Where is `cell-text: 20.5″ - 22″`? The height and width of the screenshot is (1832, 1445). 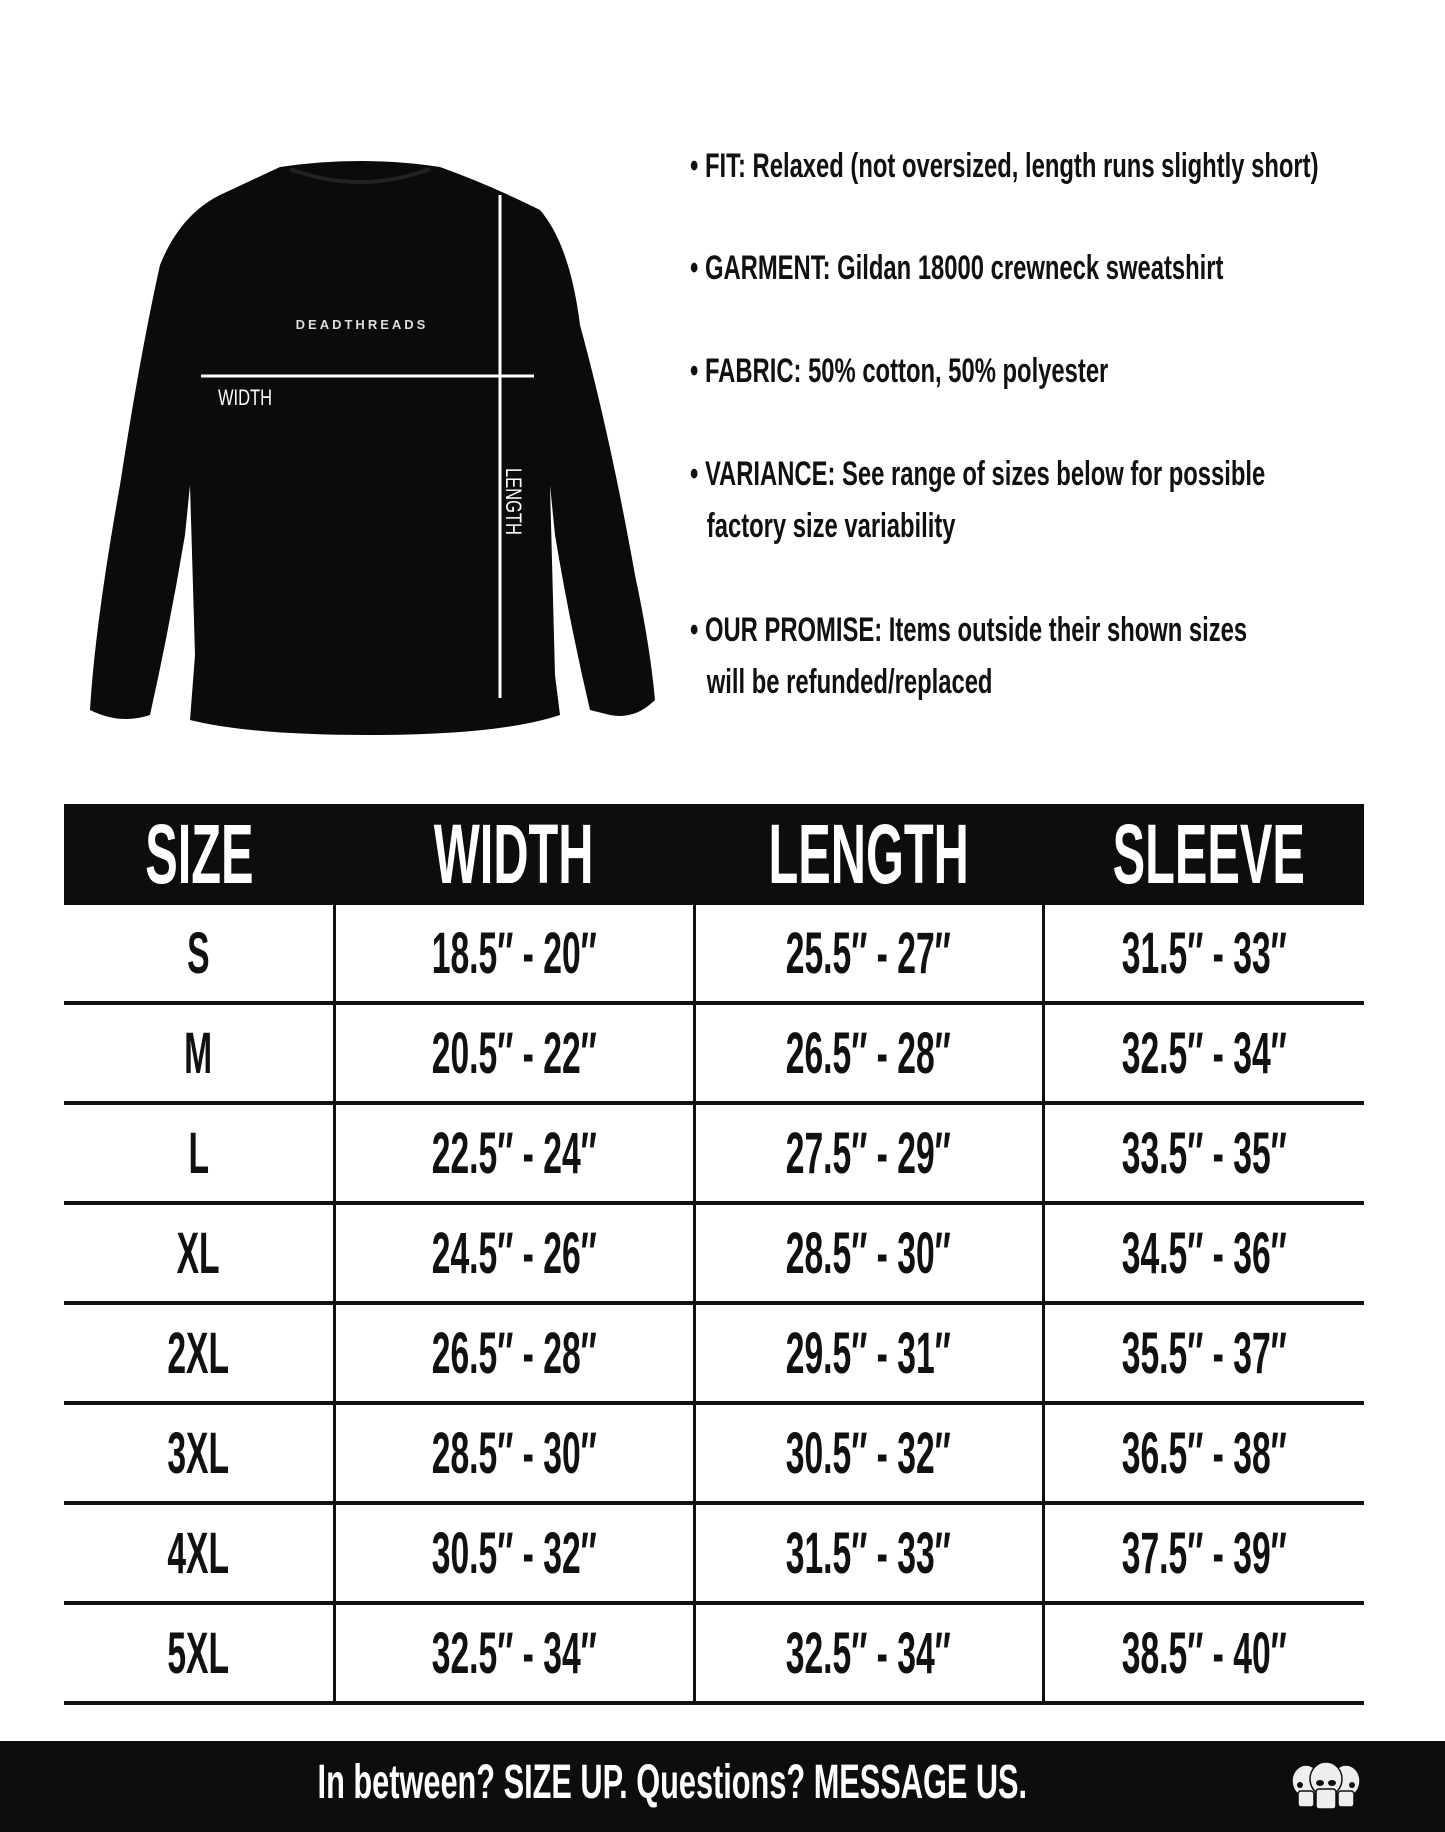
cell-text: 20.5″ - 22″ is located at coordinates (514, 1053).